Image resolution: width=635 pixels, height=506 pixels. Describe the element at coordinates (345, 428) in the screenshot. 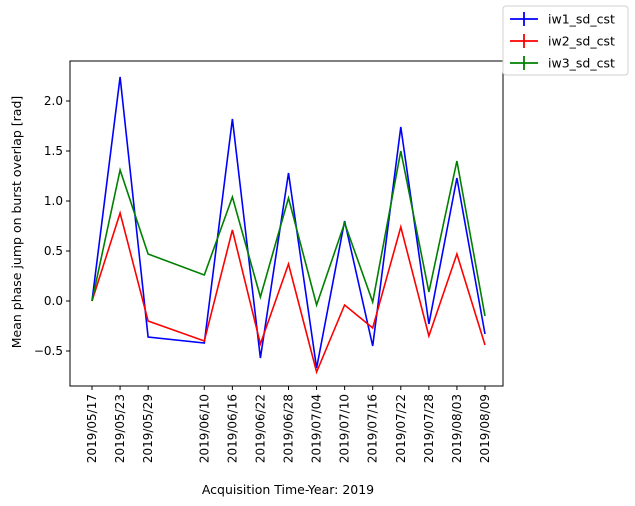

I see `x-tick-label: 2019/07/10` at that location.